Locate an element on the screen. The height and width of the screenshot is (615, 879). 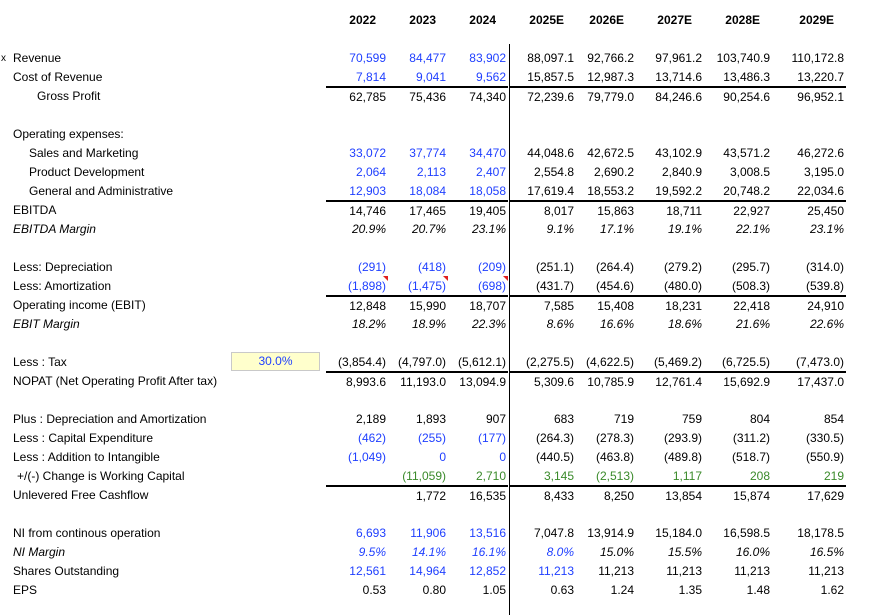
table-cell: (1,475) is located at coordinates (418, 286).